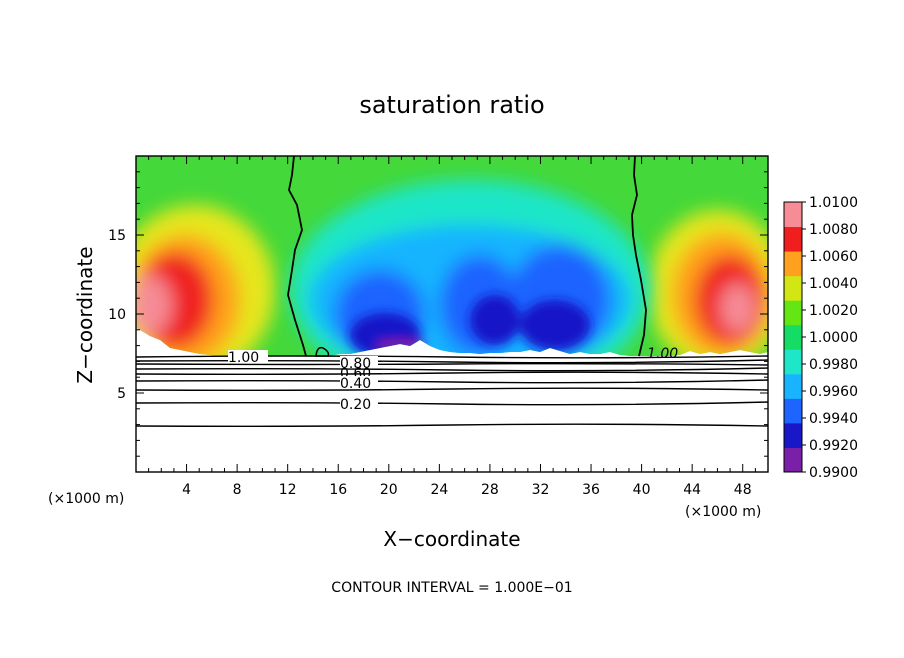 Image resolution: width=904 pixels, height=658 pixels. Describe the element at coordinates (355, 384) in the screenshot. I see `contour-label-0-40: 0.40` at that location.